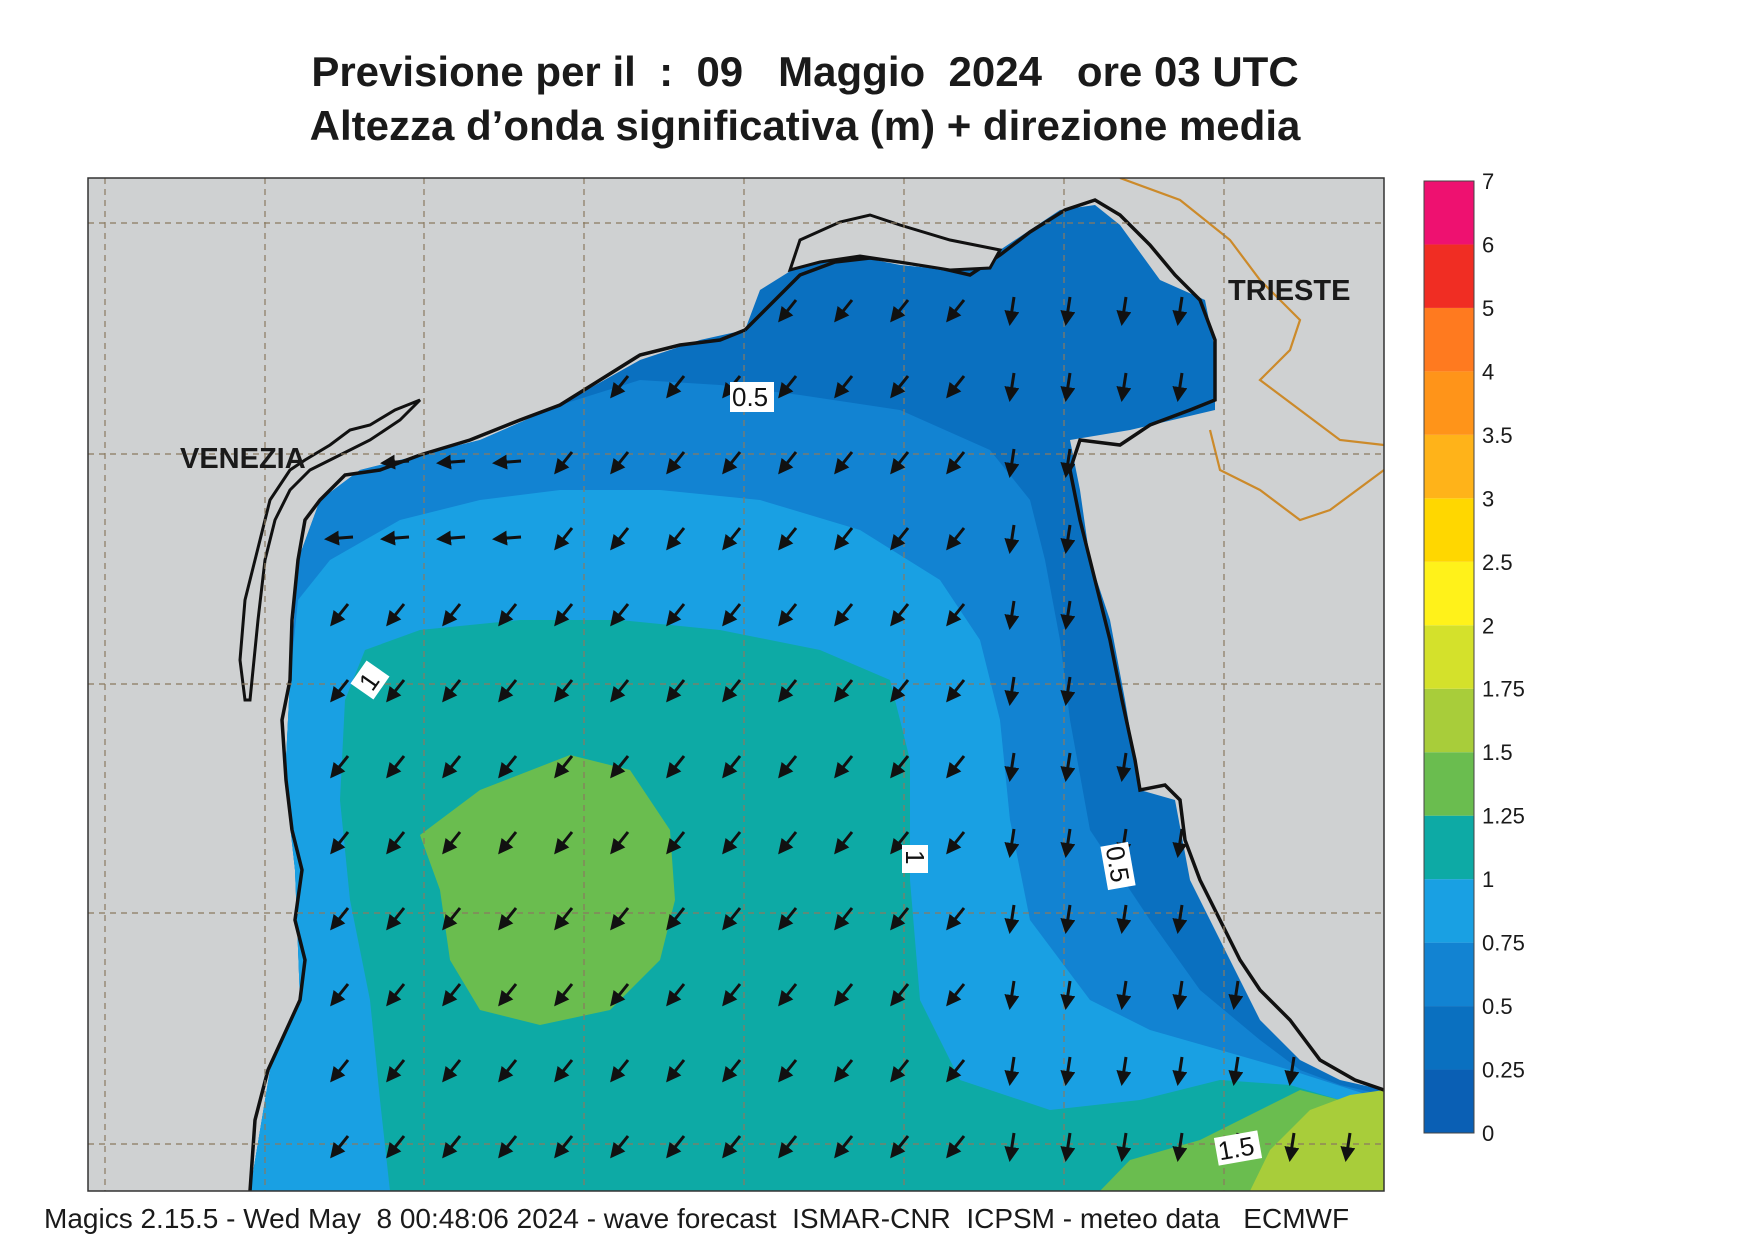 The image size is (1755, 1242). I want to click on contour-label-05-north: 0.5, so click(752, 397).